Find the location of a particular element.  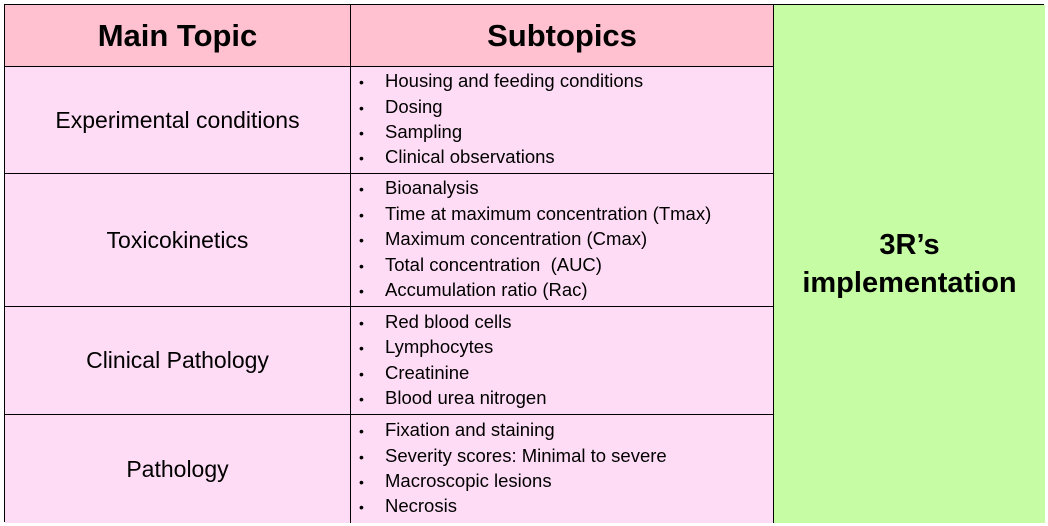

subtopic-text: Fixation and staining is located at coordinates (470, 430).